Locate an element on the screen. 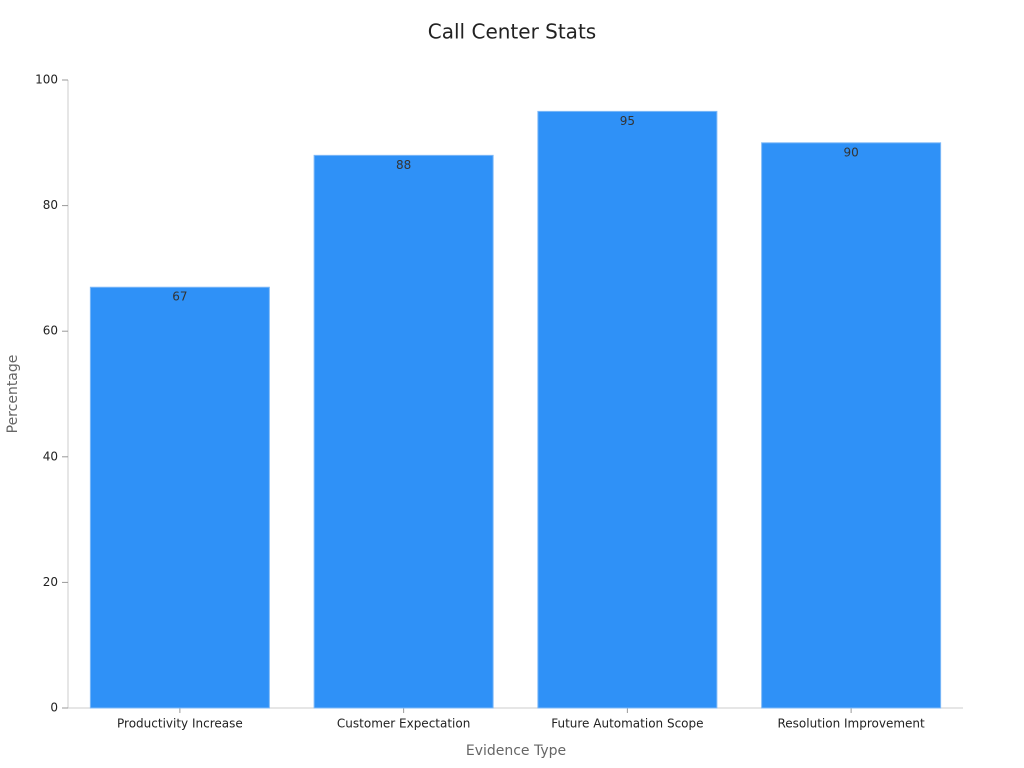 This screenshot has width=1024, height=768. y-tick-label: 20 is located at coordinates (50, 582).